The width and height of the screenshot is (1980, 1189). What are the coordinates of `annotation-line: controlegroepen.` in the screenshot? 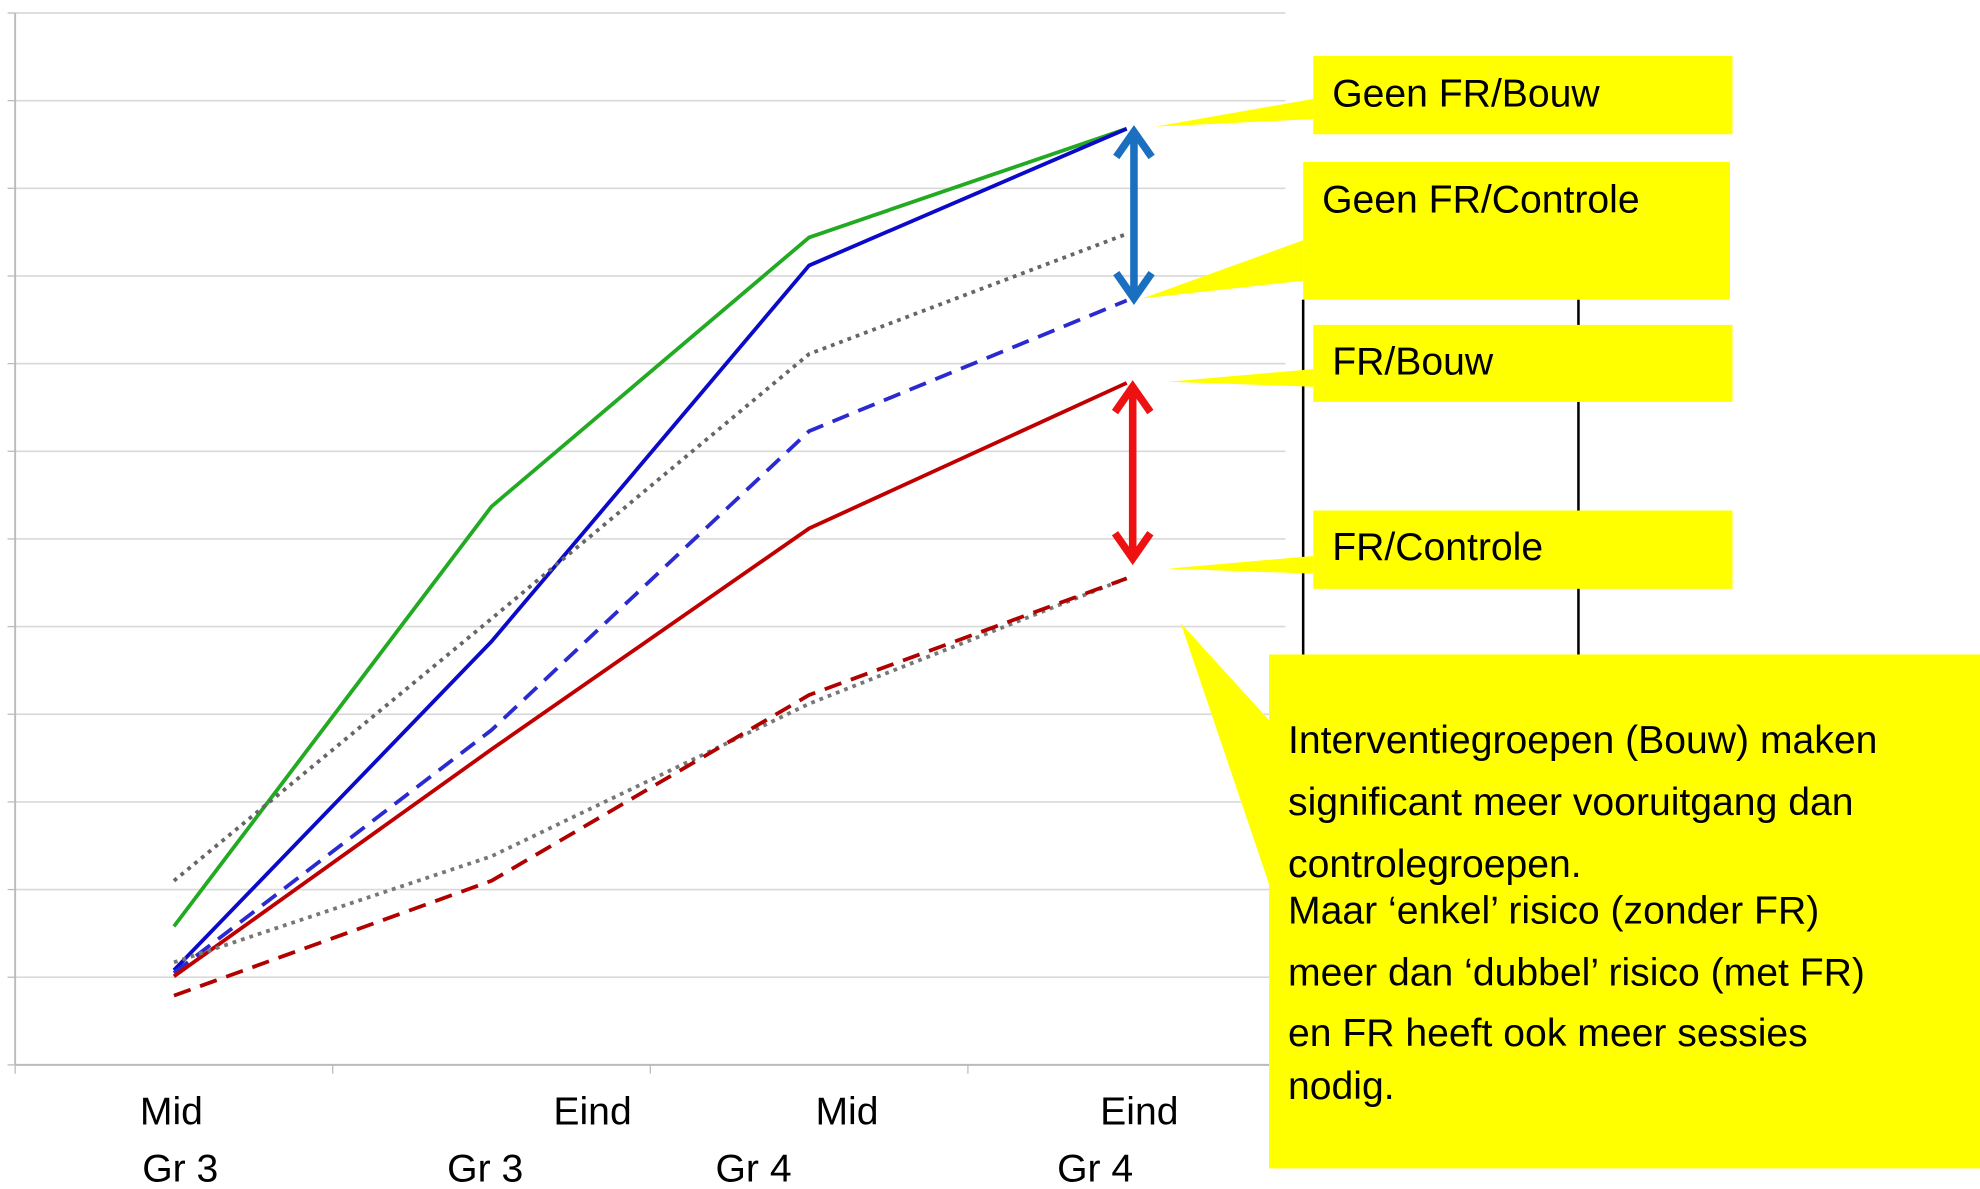 It's located at (1435, 864).